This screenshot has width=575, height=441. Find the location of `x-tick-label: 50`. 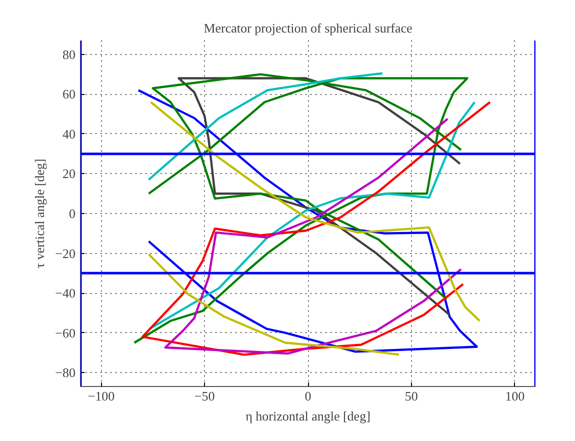

x-tick-label: 50 is located at coordinates (411, 396).